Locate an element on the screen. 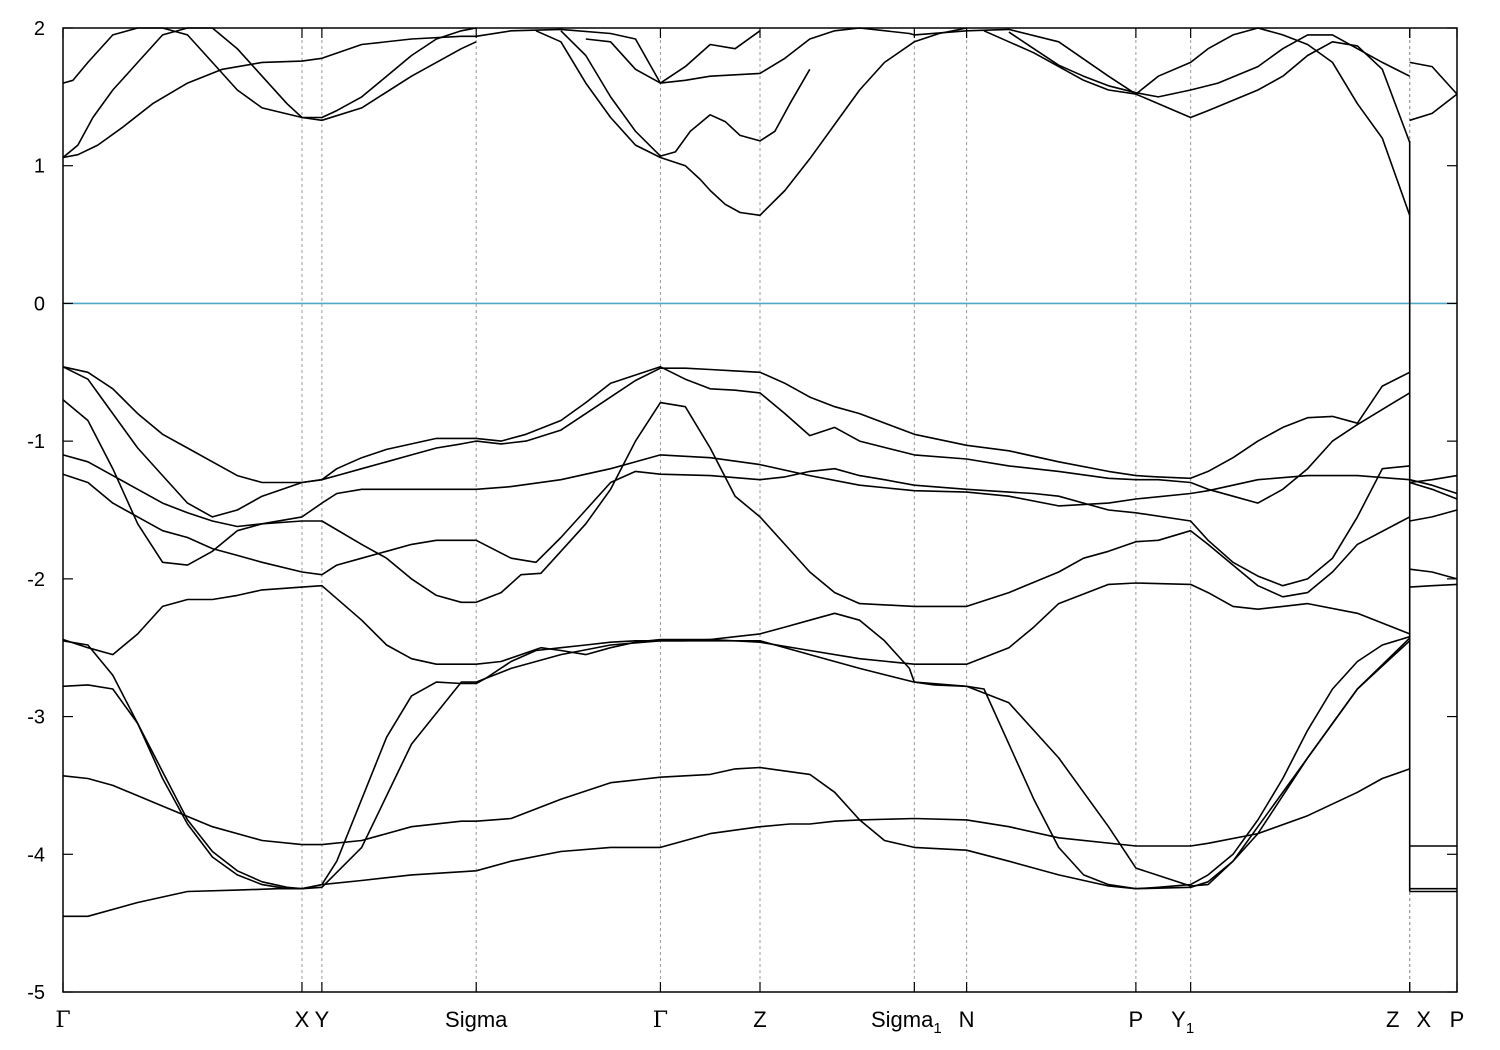 This screenshot has width=1500, height=1050. y-tick-label: -5 is located at coordinates (36, 993).